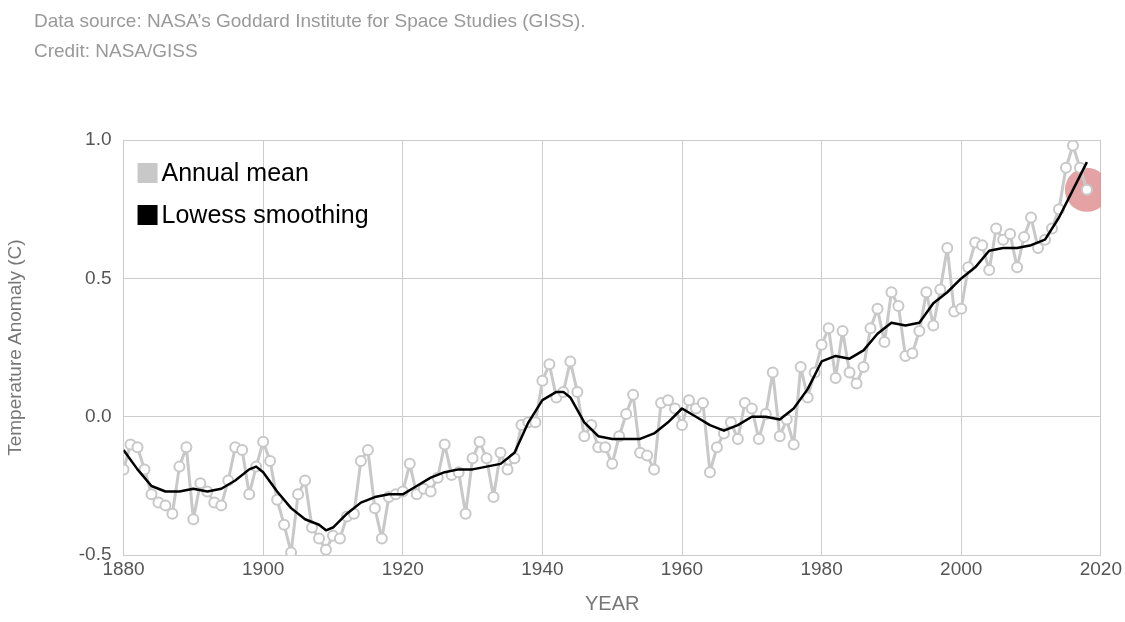  What do you see at coordinates (235, 171) in the screenshot?
I see `legend-label: Annual mean` at bounding box center [235, 171].